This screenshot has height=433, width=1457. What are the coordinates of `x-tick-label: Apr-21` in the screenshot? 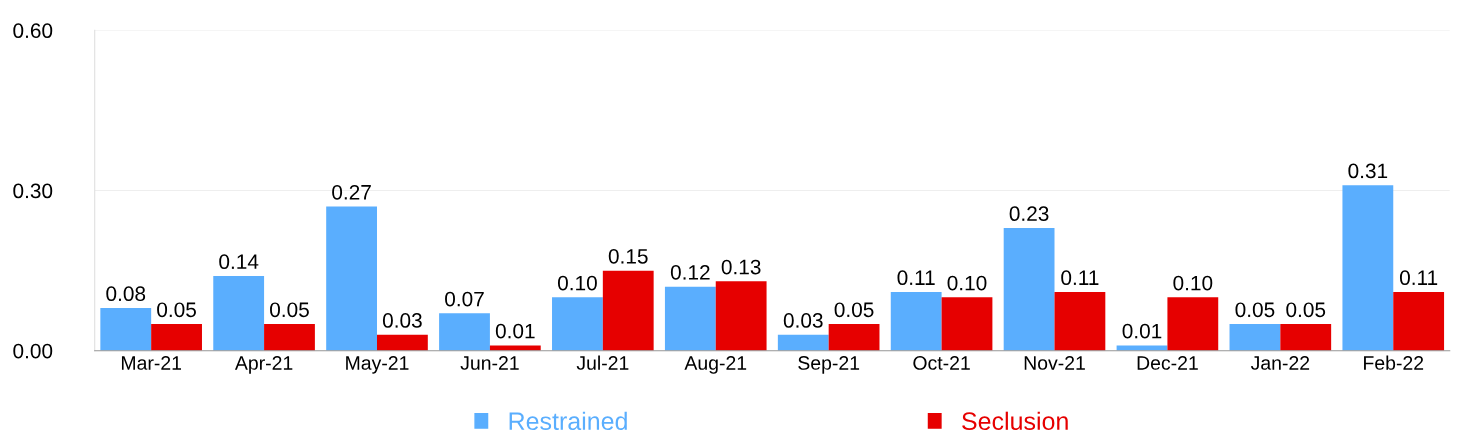 It's located at (263, 365).